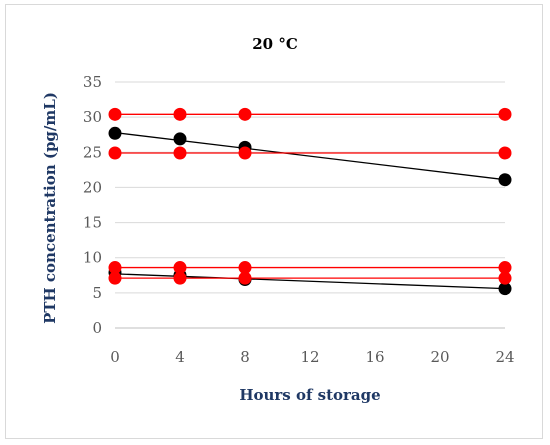 This screenshot has width=550, height=445. I want to click on x-tick-label: 20, so click(439, 357).